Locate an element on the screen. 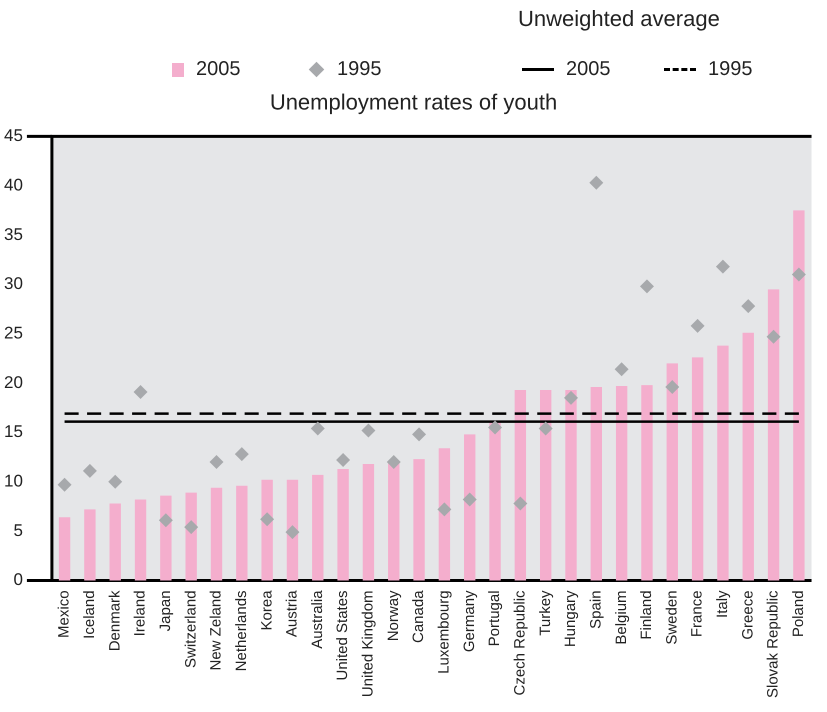  y-tick-label: 15 is located at coordinates (13, 432).